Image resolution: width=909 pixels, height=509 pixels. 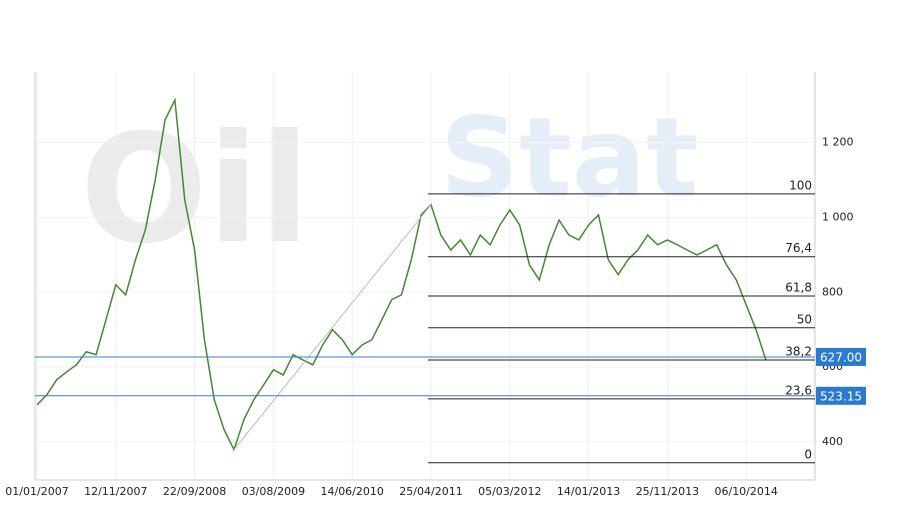 What do you see at coordinates (195, 190) in the screenshot?
I see `watermark: Oil` at bounding box center [195, 190].